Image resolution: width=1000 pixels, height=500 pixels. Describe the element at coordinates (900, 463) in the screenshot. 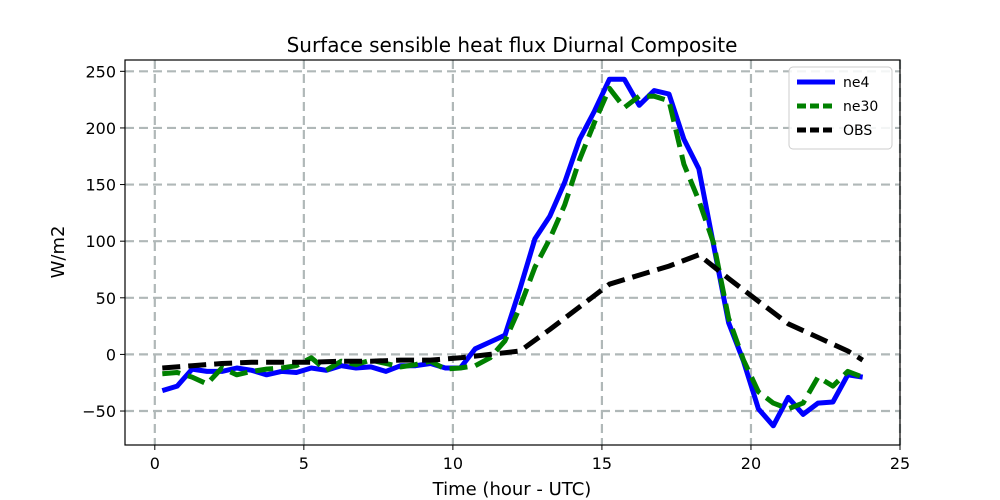

I see `x-tick-label: 25` at that location.